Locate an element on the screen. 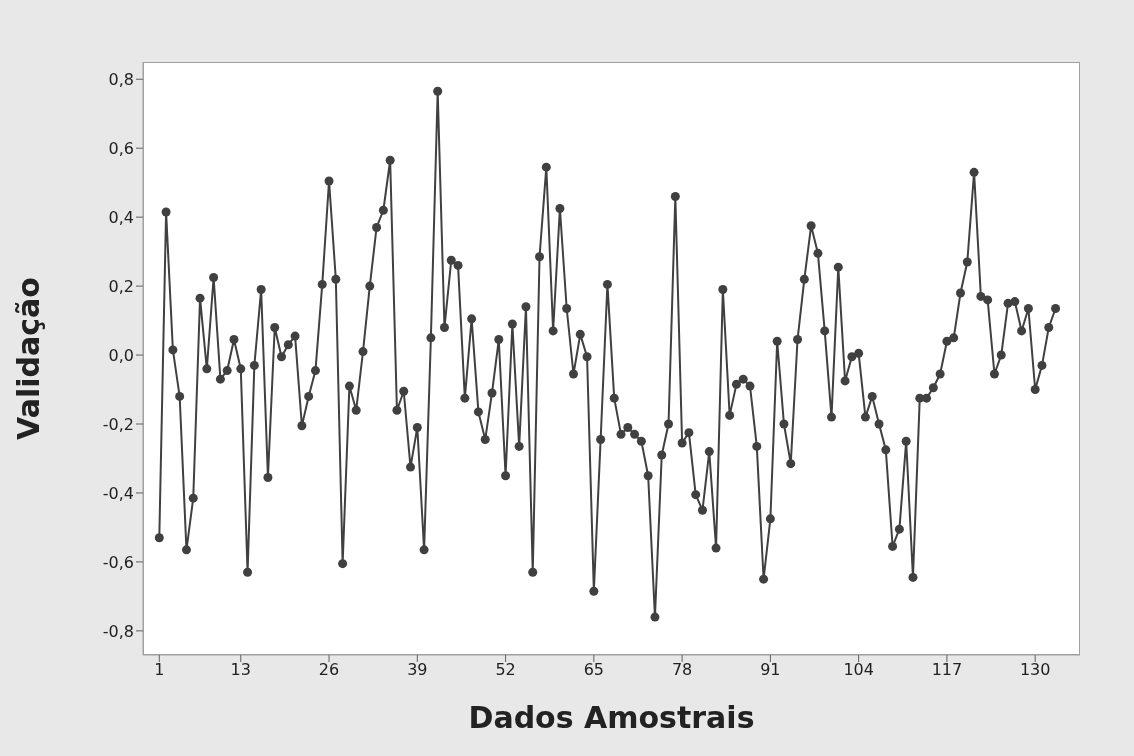  y-axis-title: Validação is located at coordinates (28, 358).